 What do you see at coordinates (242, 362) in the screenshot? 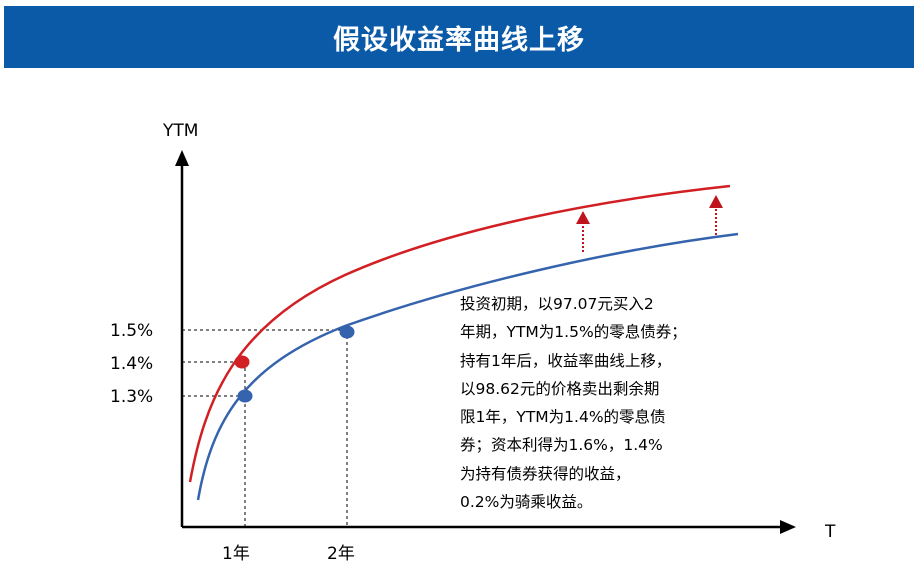
I see `point-1y-upper` at bounding box center [242, 362].